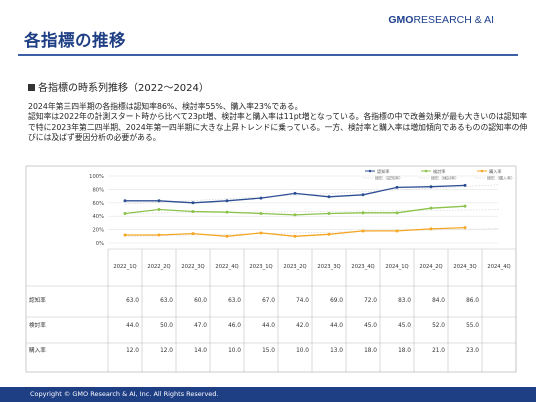 Image resolution: width=536 pixels, height=402 pixels. Describe the element at coordinates (464, 267) in the screenshot. I see `category-label: 2024_3Q` at that location.